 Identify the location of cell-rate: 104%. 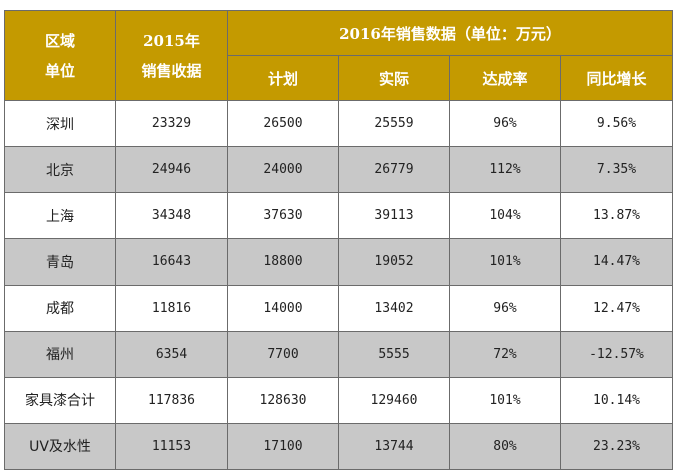
(505, 216).